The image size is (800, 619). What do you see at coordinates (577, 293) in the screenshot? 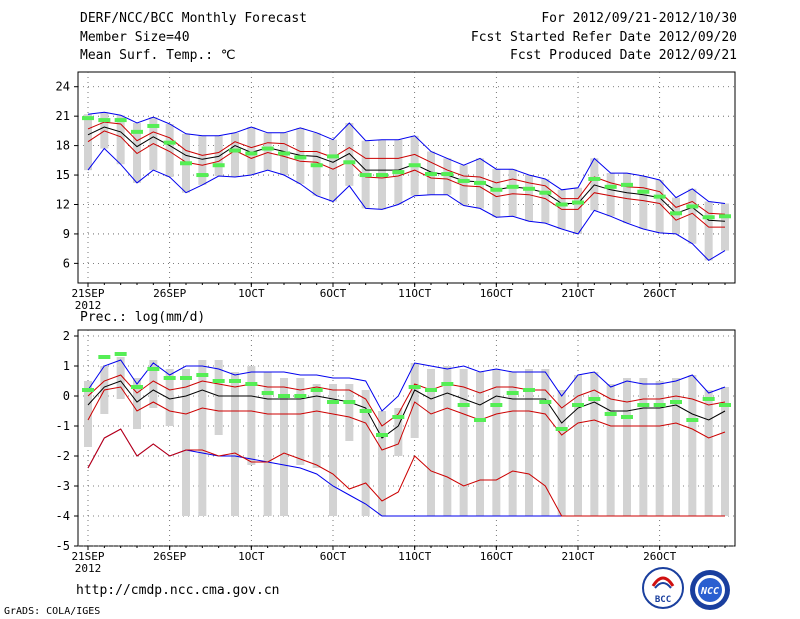
I see `x-tick-label: 21OCT` at bounding box center [577, 293].